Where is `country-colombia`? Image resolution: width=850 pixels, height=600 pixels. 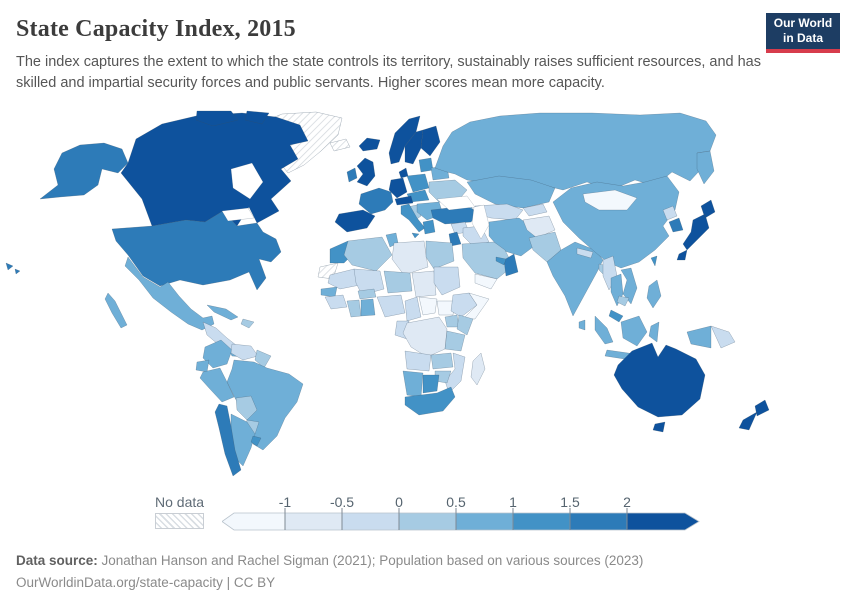 country-colombia is located at coordinates (217, 354).